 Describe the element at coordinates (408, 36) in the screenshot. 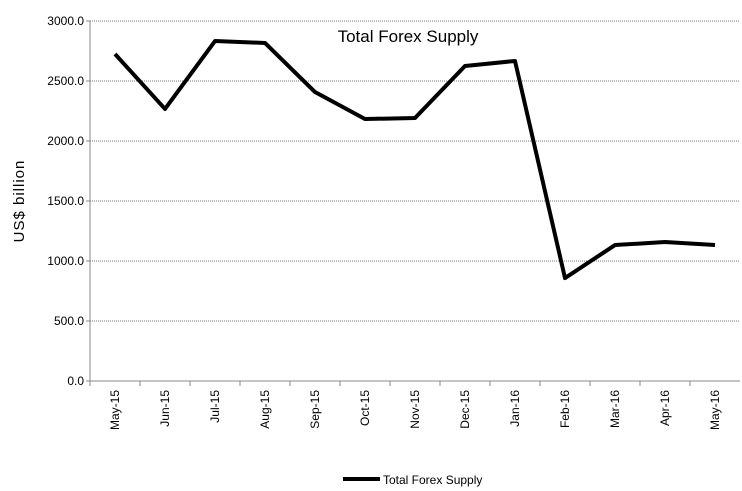

I see `chart-title: Total Forex Supply` at that location.